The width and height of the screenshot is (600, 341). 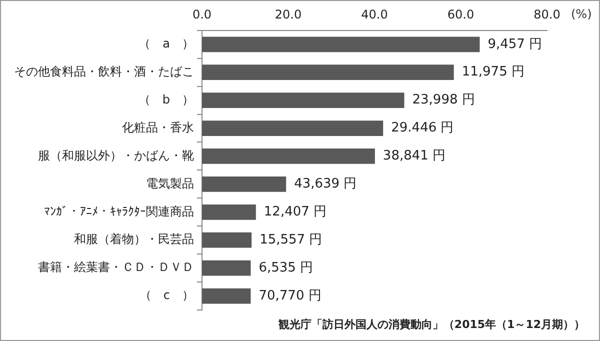 I want to click on x-tick-label: 0.0, so click(x=202, y=14).